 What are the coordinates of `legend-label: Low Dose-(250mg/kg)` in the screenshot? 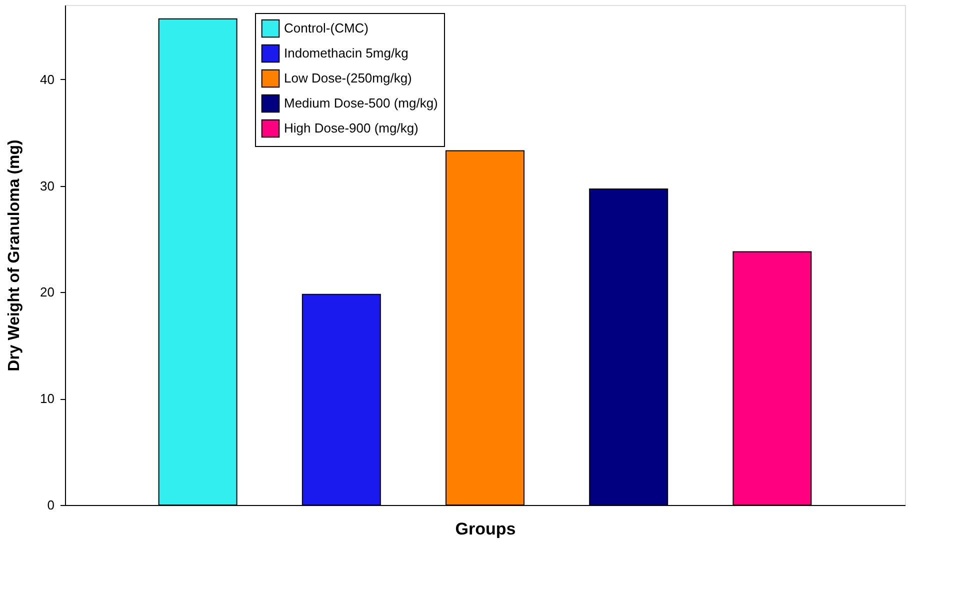 It's located at (348, 78).